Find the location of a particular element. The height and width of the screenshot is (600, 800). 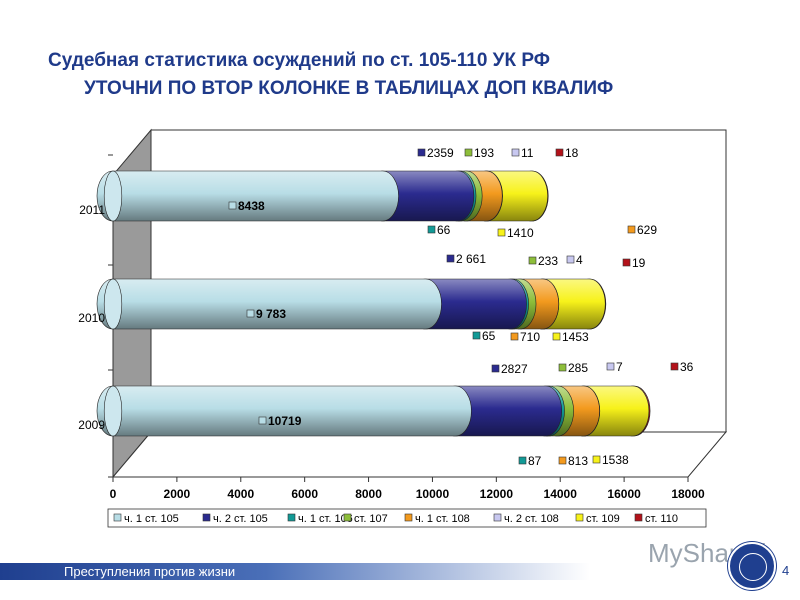

data-label: 8438 is located at coordinates (251, 206).